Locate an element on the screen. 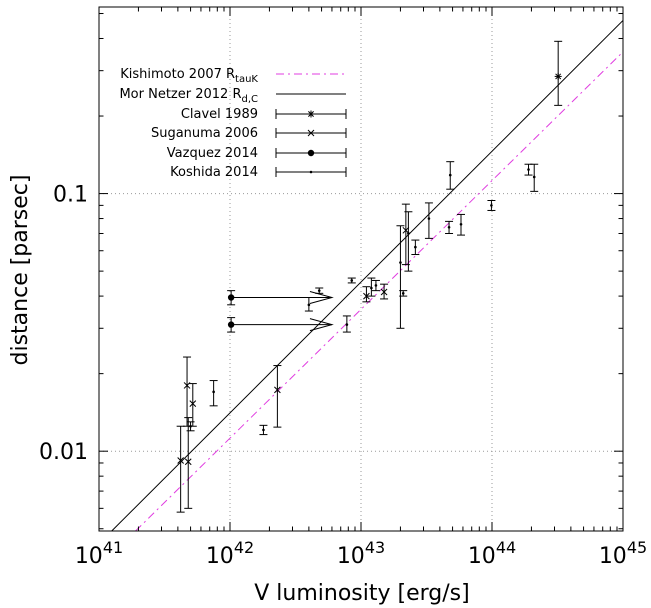 The width and height of the screenshot is (651, 608). circle-dot is located at coordinates (311, 153).